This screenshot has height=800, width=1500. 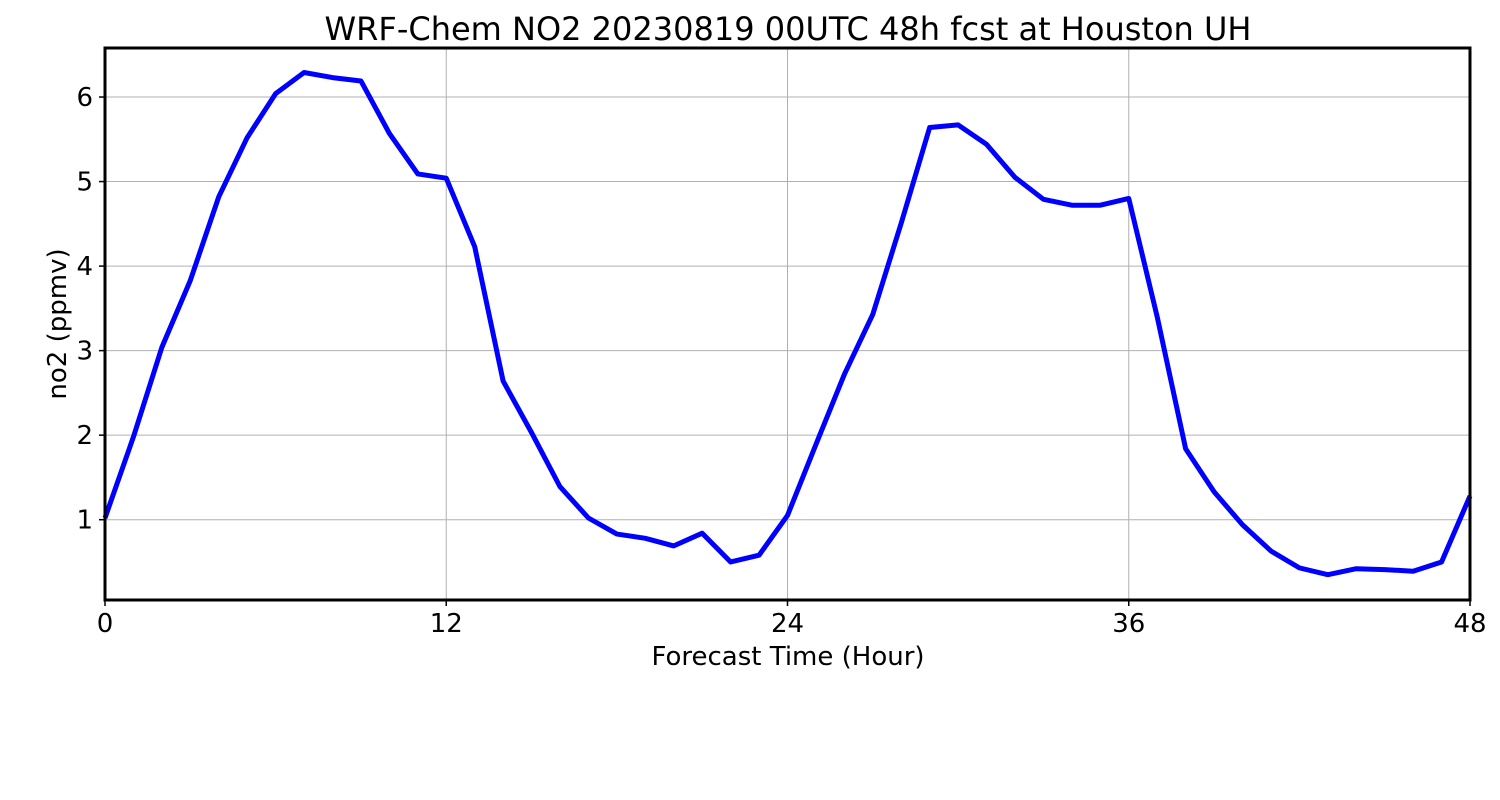 I want to click on y-axis-label: no2 (ppmv), so click(x=58, y=323).